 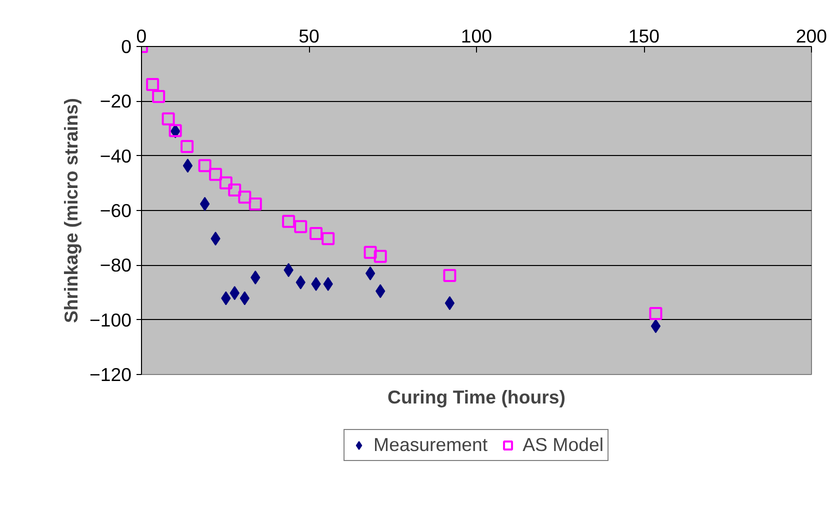 I want to click on x-tick-label: 100, so click(x=476, y=36).